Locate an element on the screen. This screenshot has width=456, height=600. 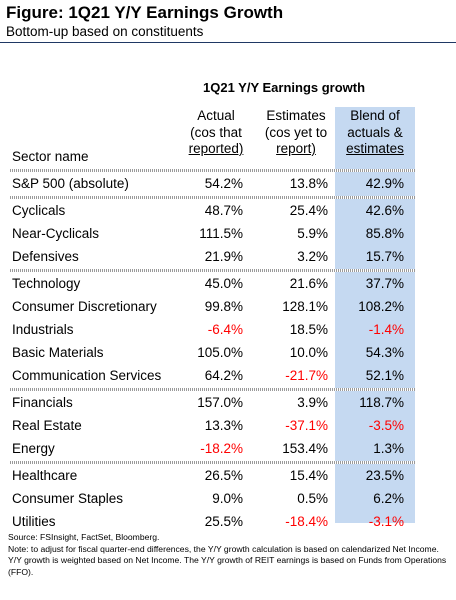
table-group-header: 1Q21 Y/Y Earnings growth is located at coordinates (284, 87).